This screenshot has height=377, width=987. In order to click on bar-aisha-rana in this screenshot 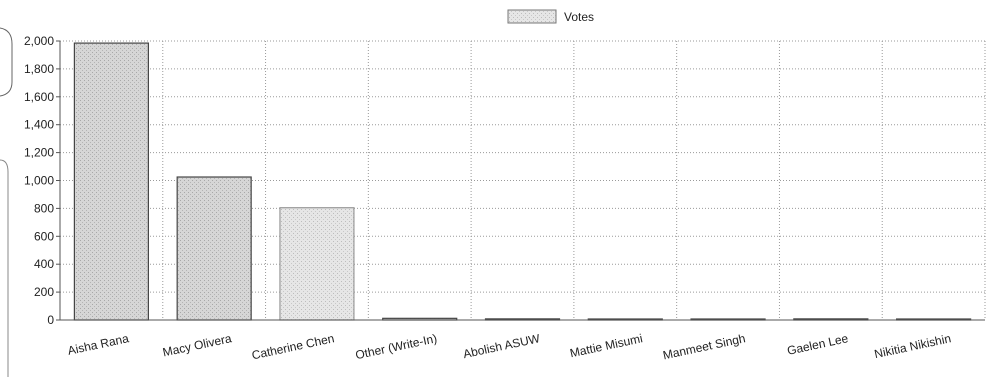, I will do `click(111, 181)`.